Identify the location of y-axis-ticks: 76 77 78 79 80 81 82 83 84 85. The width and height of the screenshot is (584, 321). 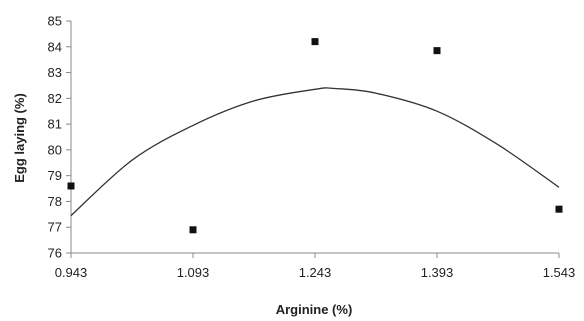
(59, 137).